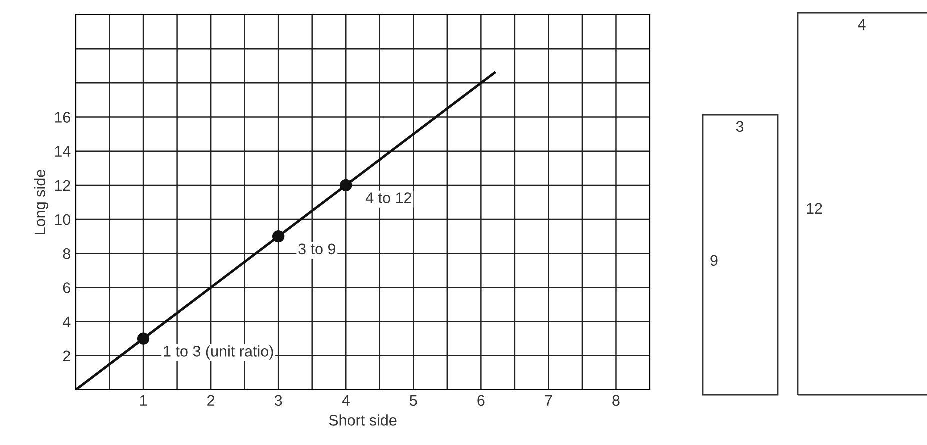 The height and width of the screenshot is (445, 927). What do you see at coordinates (414, 400) in the screenshot?
I see `x-tick-label: 5` at bounding box center [414, 400].